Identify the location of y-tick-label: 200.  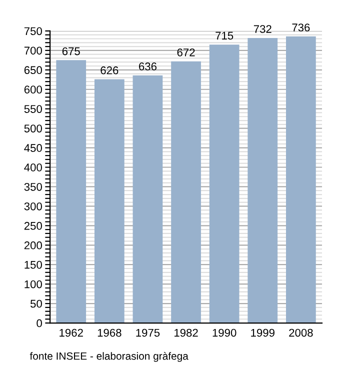
(33, 245).